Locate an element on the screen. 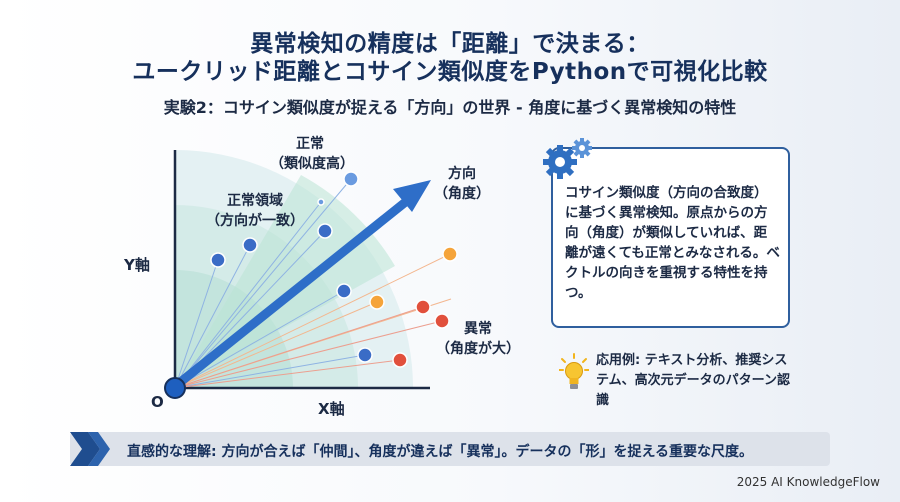 The height and width of the screenshot is (502, 900). normal-label: 正常 （類似度高） is located at coordinates (312, 153).